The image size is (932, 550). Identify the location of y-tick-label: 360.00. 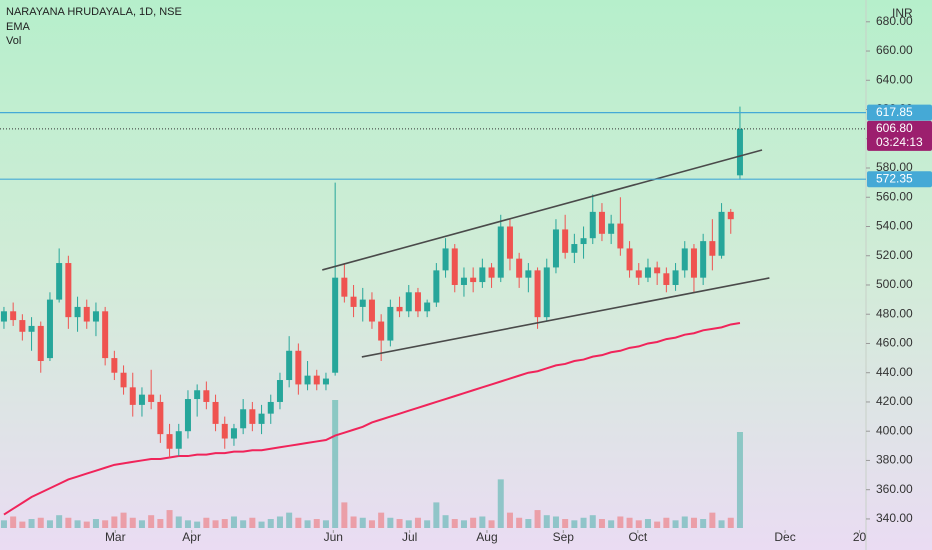
(894, 489).